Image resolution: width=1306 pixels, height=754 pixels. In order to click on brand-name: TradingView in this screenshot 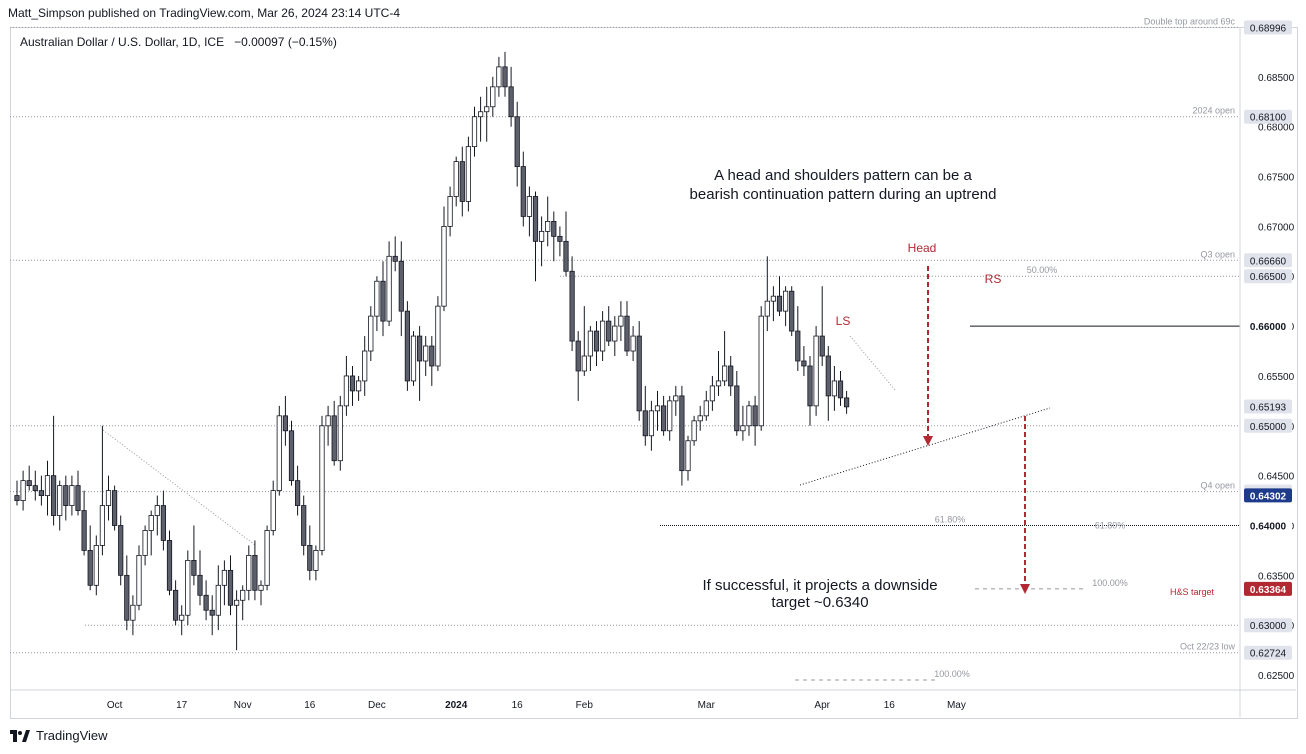, I will do `click(72, 735)`.